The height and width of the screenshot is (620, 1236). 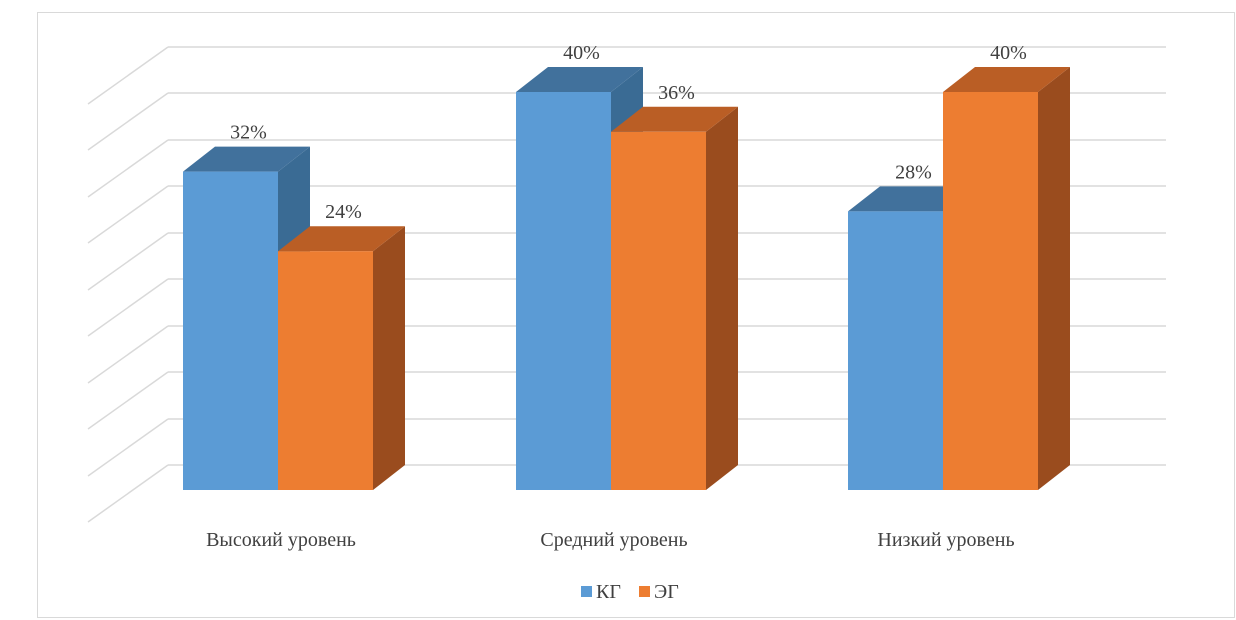 I want to click on data-label: 36%, so click(x=676, y=93).